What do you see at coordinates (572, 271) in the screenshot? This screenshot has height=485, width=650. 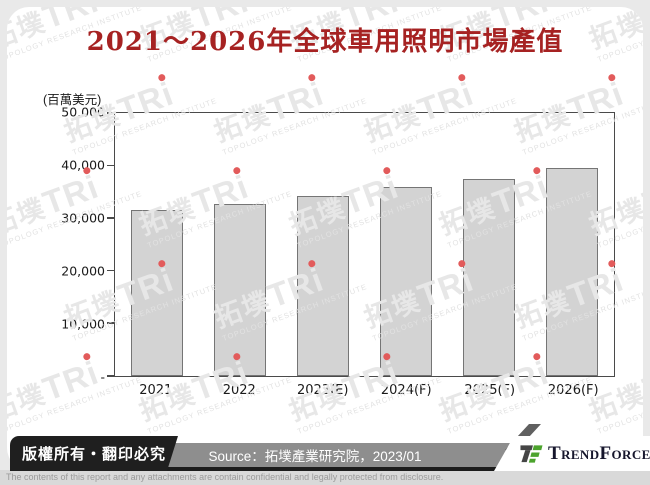 I see `bar-2026(F)` at bounding box center [572, 271].